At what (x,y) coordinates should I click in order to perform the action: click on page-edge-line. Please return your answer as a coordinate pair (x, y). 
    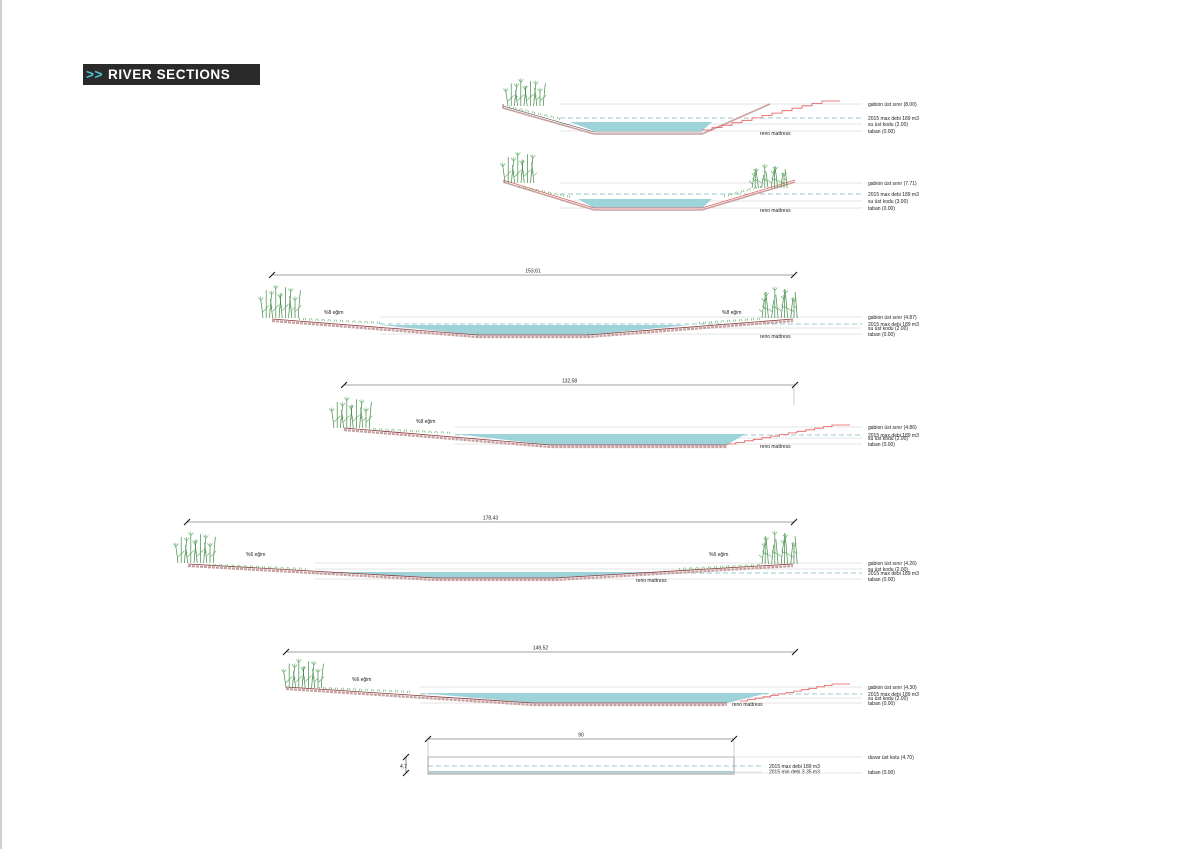
    Looking at the image, I should click on (1, 424).